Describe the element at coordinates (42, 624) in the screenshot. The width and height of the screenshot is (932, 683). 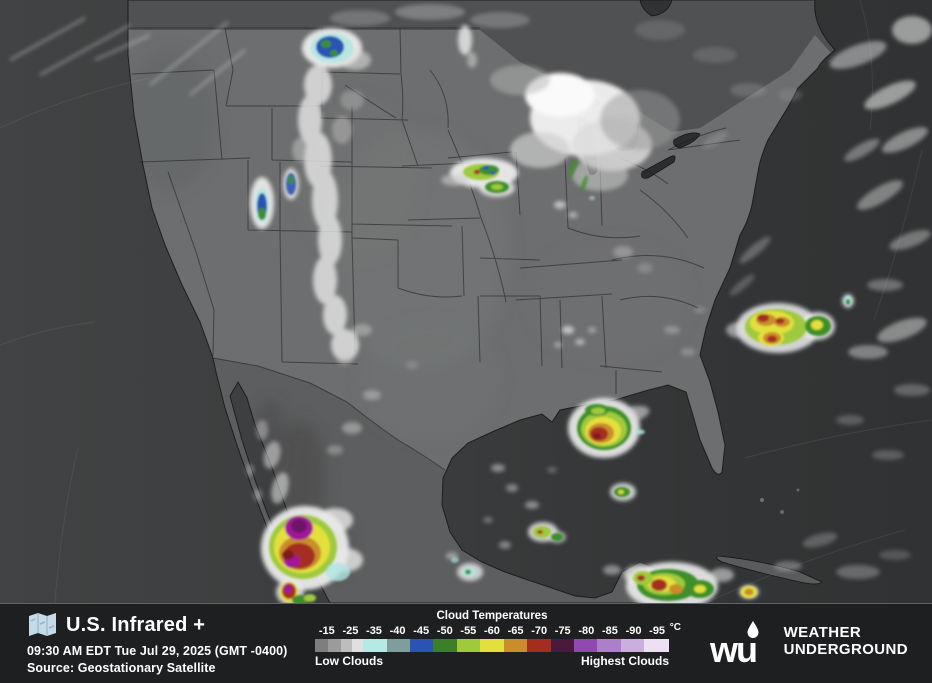
I see `map-icon` at that location.